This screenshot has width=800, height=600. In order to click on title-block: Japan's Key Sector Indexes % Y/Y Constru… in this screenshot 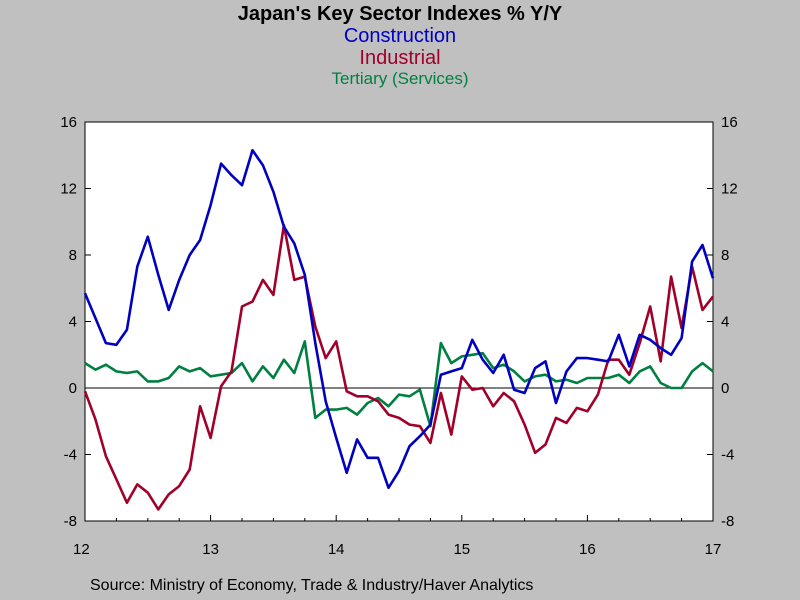, I will do `click(400, 44)`.